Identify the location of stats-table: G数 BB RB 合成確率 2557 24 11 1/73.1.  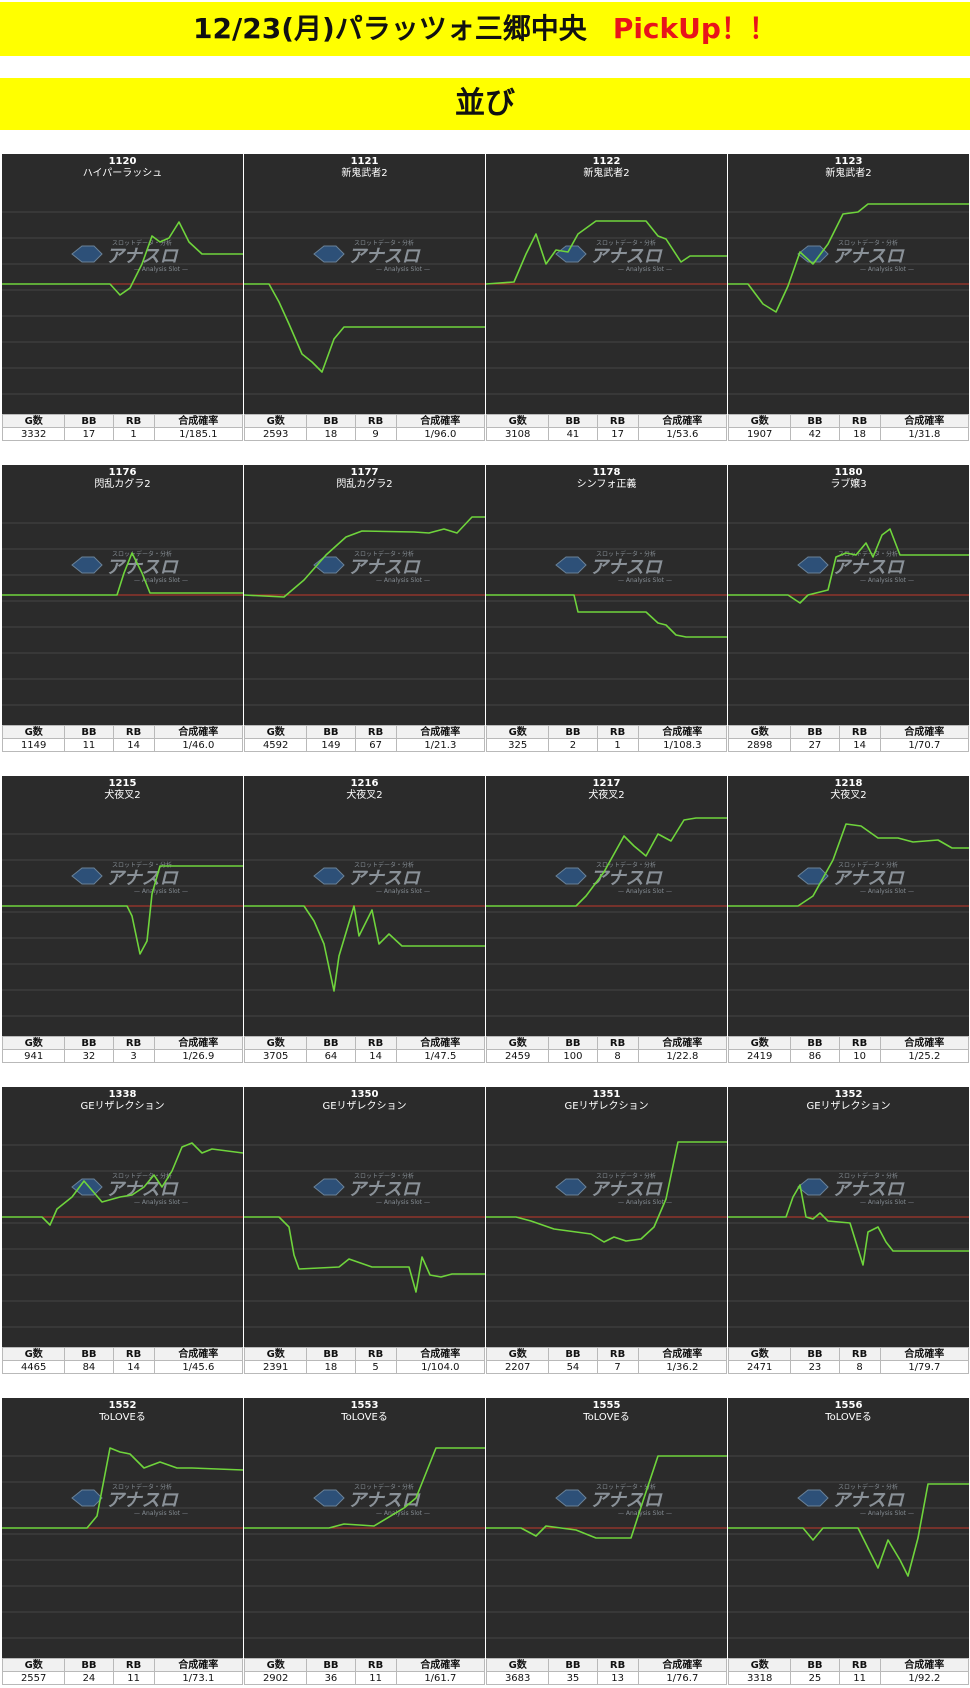
(122, 1671).